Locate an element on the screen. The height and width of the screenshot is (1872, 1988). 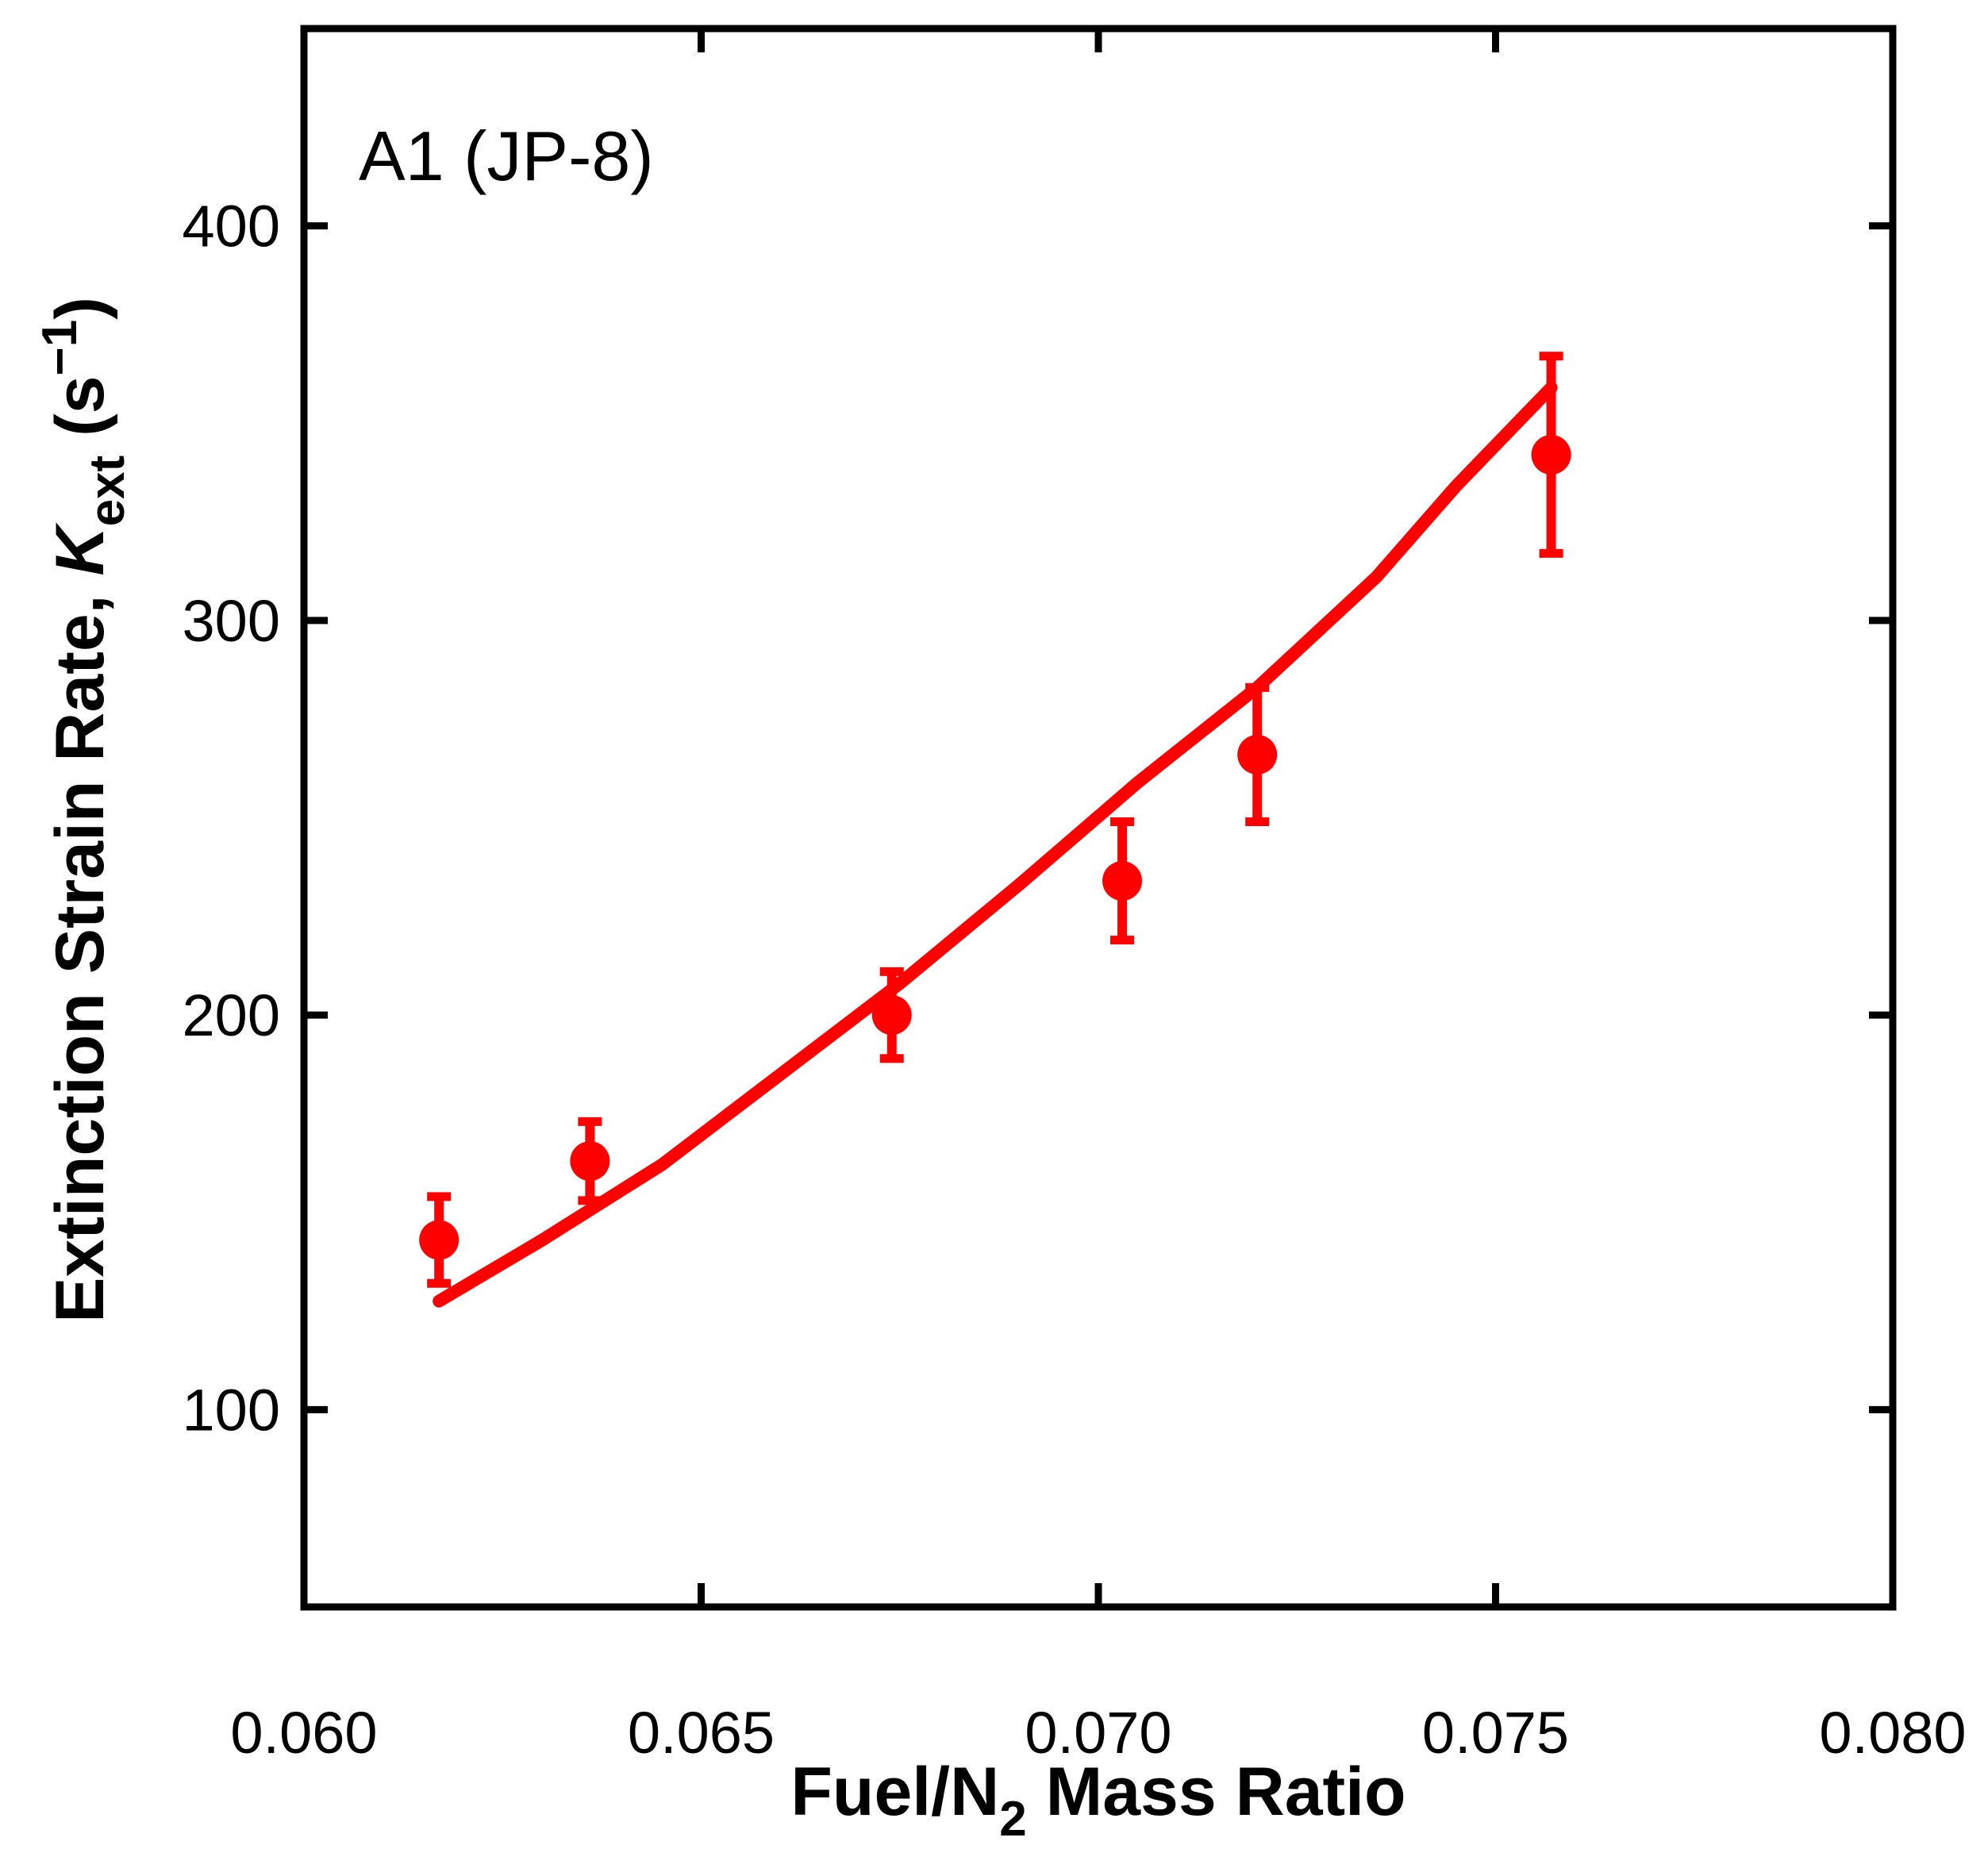
x-tick-label: 0.075 is located at coordinates (1495, 1733).